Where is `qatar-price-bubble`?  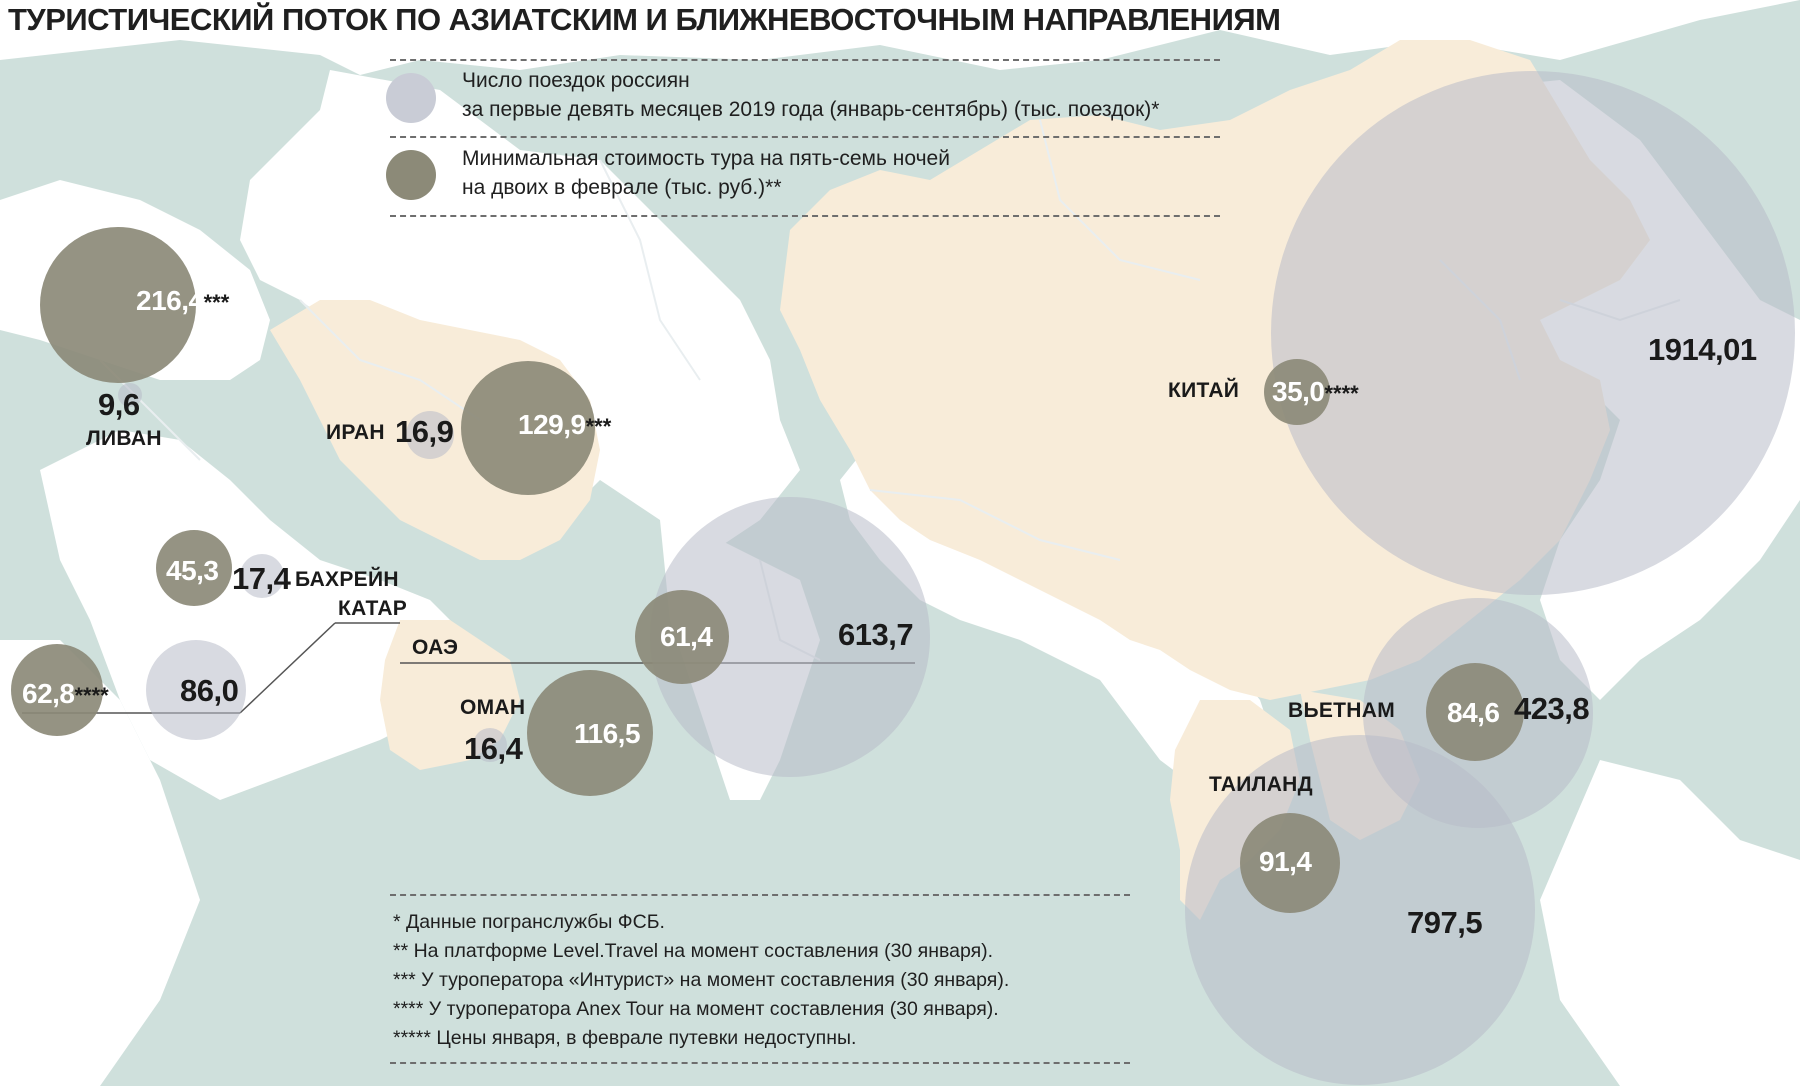 qatar-price-bubble is located at coordinates (57, 690).